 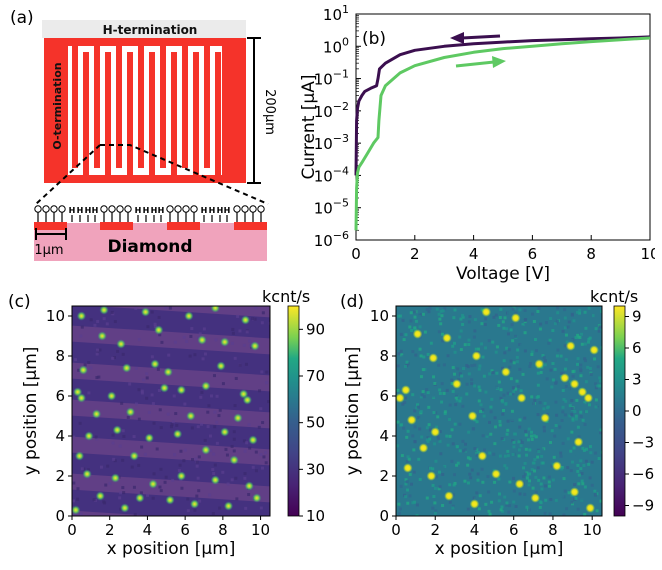 I want to click on hydrogen-atom: H, so click(x=161, y=210).